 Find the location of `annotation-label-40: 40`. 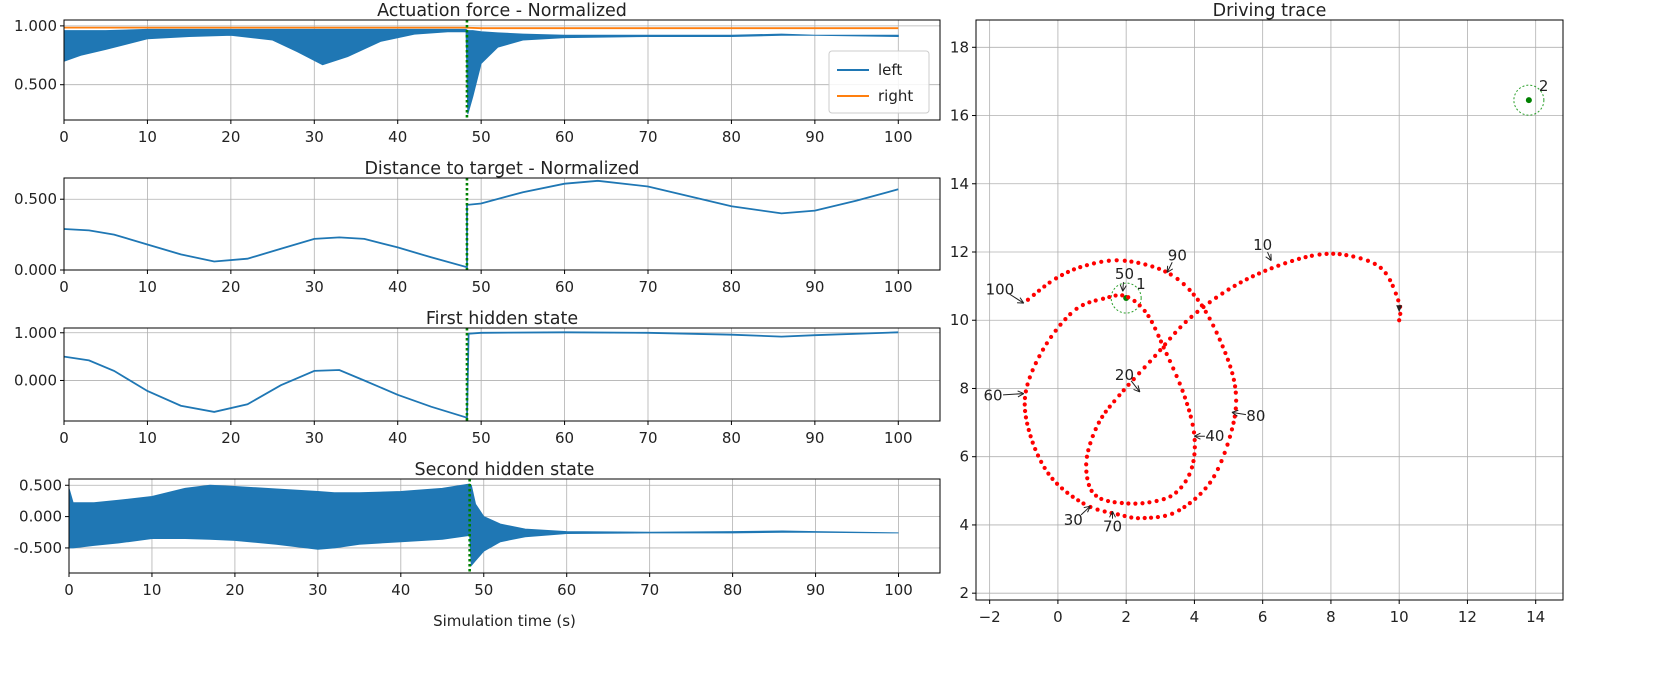

annotation-label-40: 40 is located at coordinates (1214, 436).